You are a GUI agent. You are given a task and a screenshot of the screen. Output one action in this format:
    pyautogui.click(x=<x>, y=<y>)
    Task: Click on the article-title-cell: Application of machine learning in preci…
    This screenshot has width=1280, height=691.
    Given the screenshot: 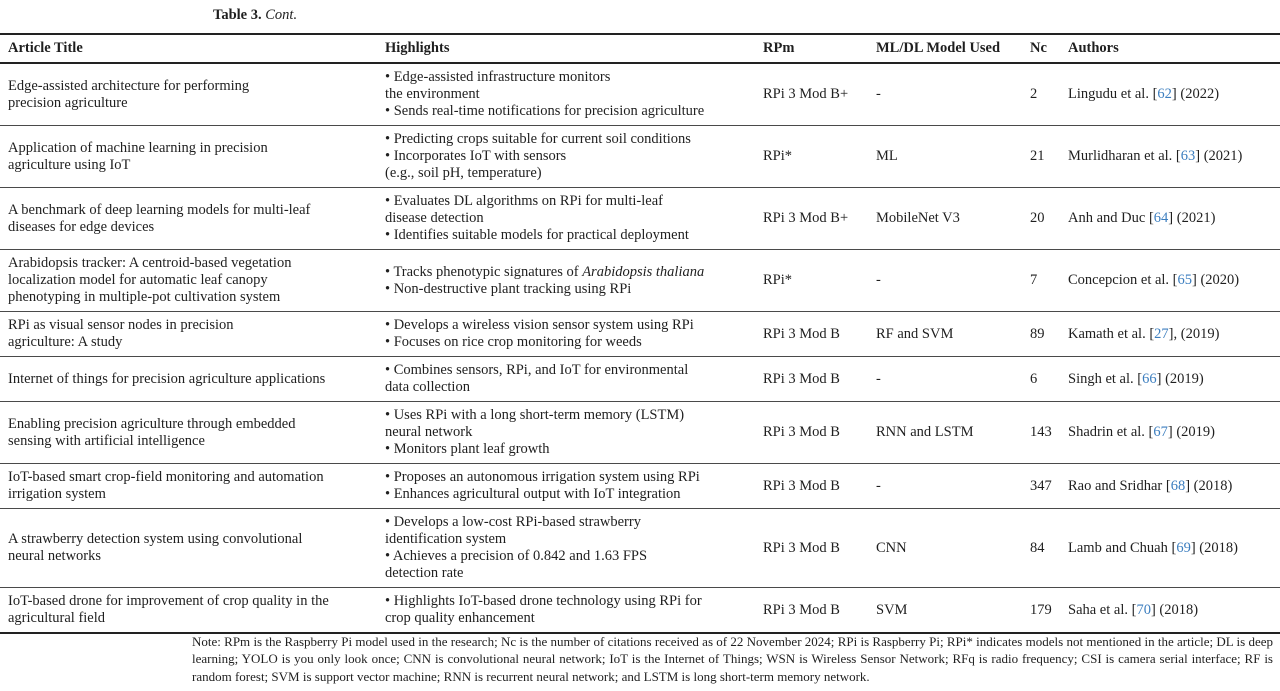 What is the action you would take?
    pyautogui.click(x=138, y=156)
    